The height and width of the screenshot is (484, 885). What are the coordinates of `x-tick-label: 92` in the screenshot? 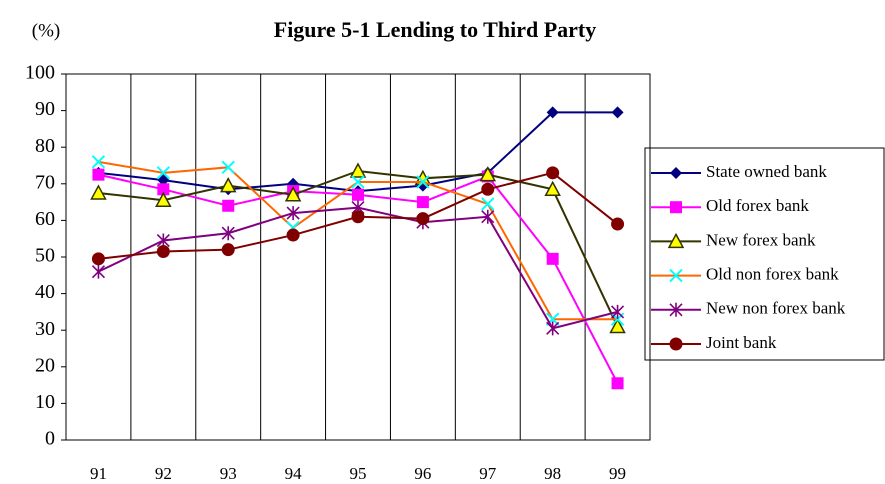 It's located at (163, 473).